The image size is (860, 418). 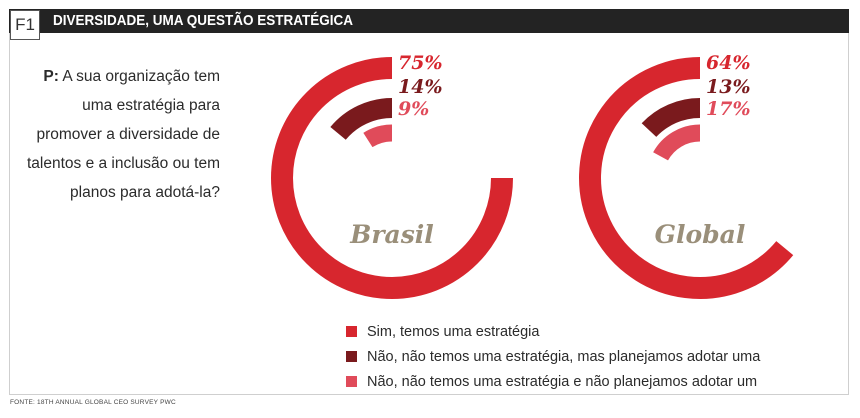 What do you see at coordinates (453, 331) in the screenshot?
I see `legend-label-sim: Sim, temos uma estratégia` at bounding box center [453, 331].